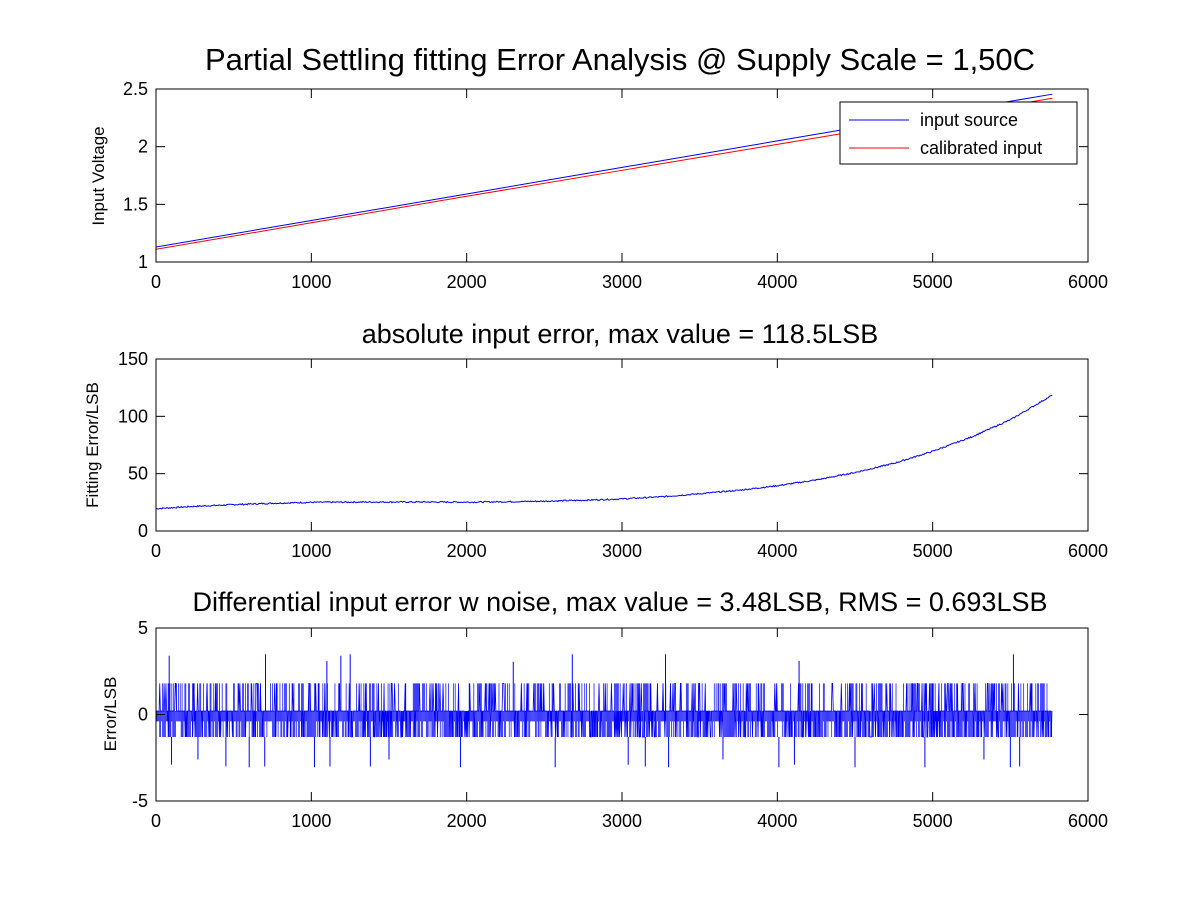 The width and height of the screenshot is (1201, 900). I want to click on y-tick-label: 150, so click(133, 359).